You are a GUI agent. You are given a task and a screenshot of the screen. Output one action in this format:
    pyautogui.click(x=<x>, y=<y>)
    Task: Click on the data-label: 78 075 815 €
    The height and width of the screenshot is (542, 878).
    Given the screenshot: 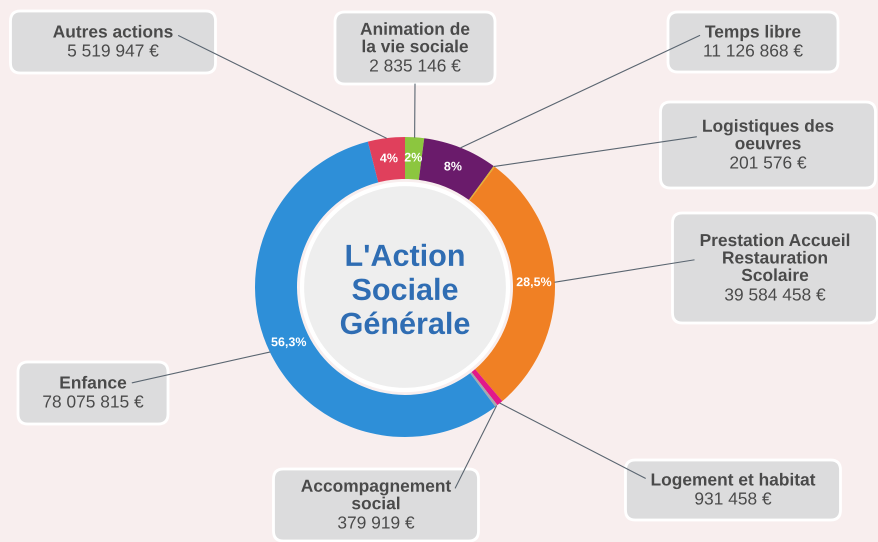 What is the action you would take?
    pyautogui.click(x=93, y=401)
    